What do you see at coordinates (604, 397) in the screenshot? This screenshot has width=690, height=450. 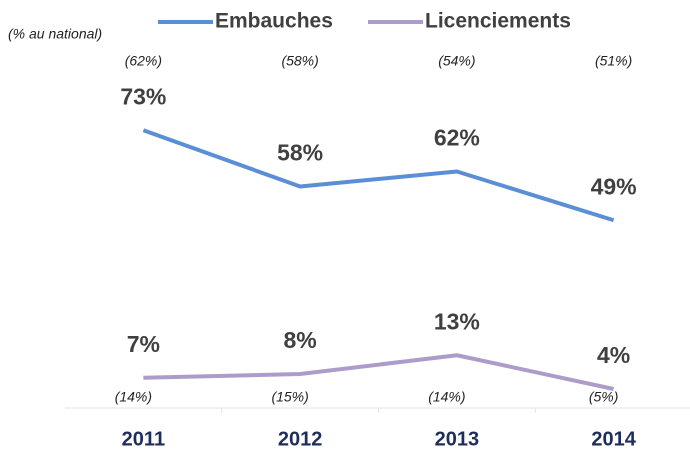 I see `national-label: (5%)` at bounding box center [604, 397].